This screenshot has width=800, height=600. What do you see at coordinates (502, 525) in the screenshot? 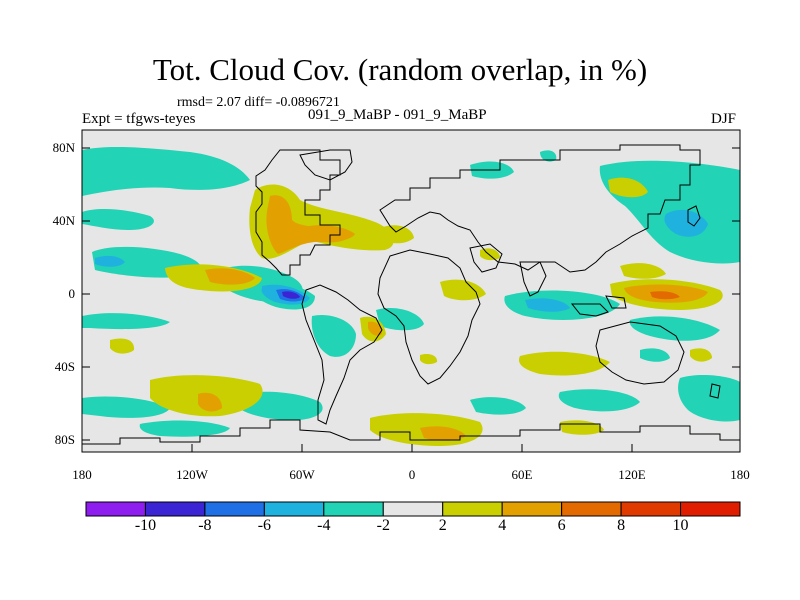
I see `colorbar-label: 4` at bounding box center [502, 525].